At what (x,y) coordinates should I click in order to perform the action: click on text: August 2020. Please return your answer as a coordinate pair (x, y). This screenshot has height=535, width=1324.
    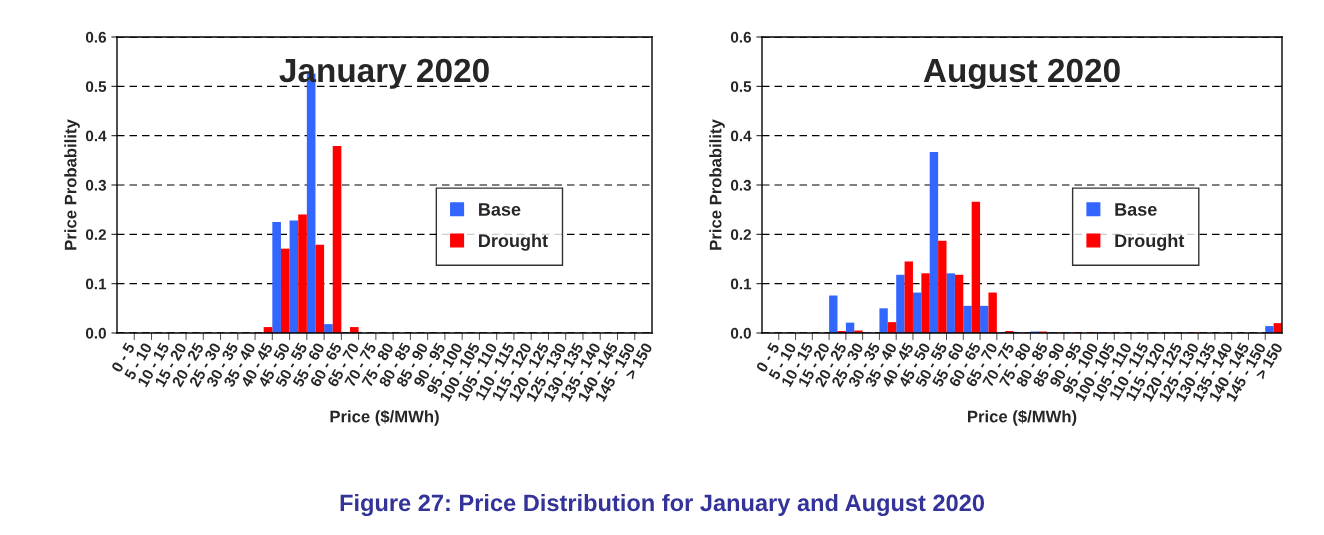
    Looking at the image, I should click on (1021, 74).